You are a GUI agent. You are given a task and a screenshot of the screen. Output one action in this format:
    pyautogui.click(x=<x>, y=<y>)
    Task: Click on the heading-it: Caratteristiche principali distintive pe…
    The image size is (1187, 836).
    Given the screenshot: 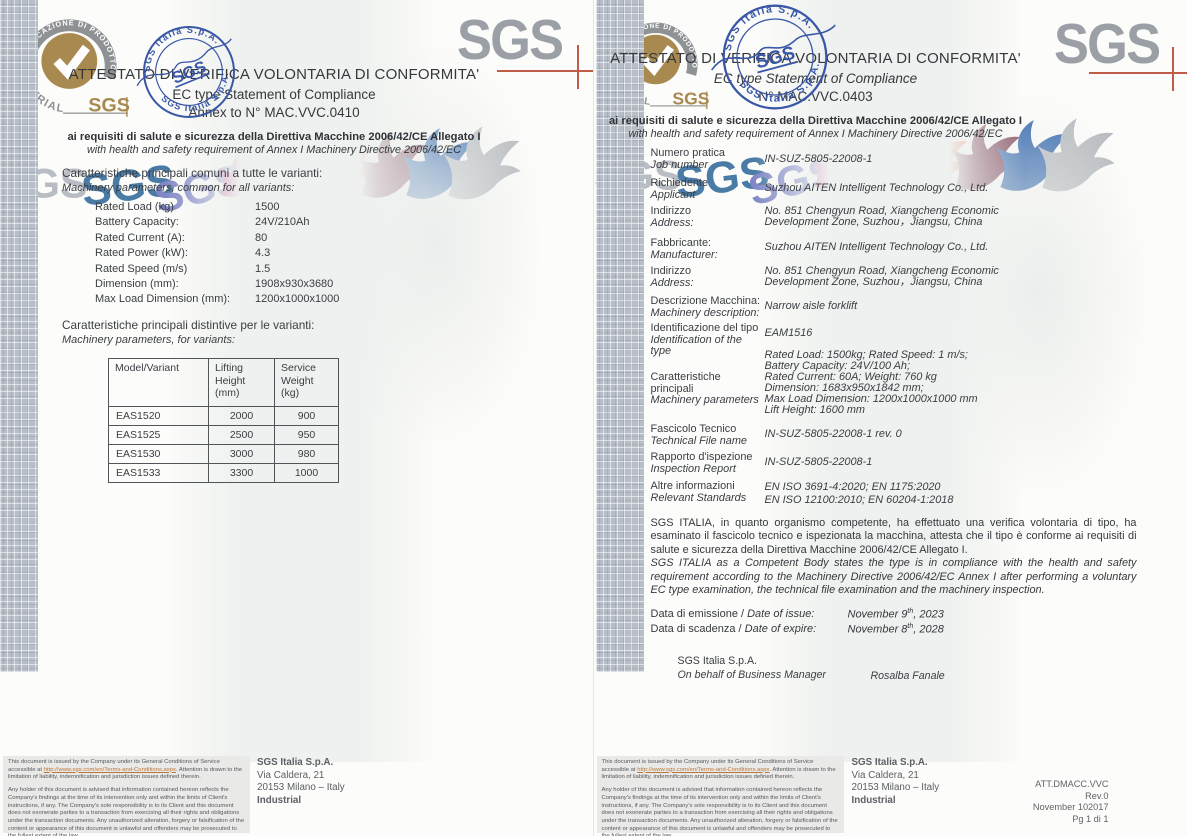 What is the action you would take?
    pyautogui.click(x=188, y=325)
    